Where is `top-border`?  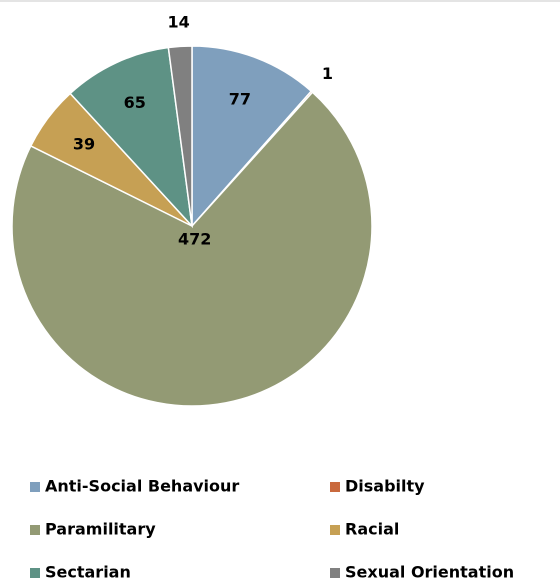
top-border is located at coordinates (280, 1).